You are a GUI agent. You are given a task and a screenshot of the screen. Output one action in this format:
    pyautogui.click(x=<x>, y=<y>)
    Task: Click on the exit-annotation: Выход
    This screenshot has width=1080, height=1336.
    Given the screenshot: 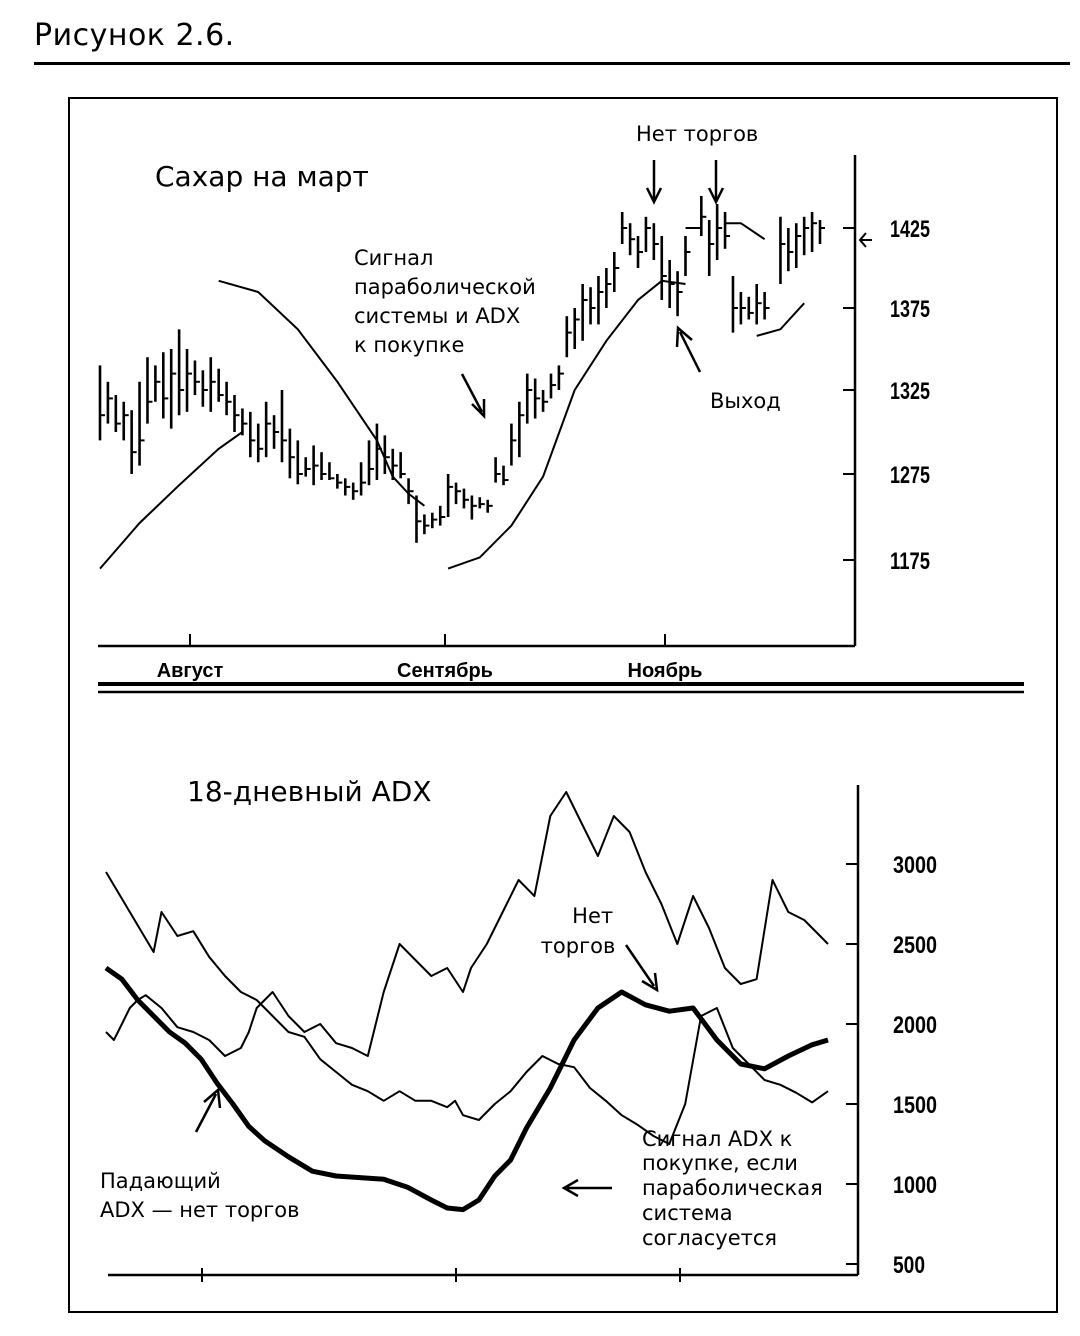 What is the action you would take?
    pyautogui.click(x=745, y=401)
    